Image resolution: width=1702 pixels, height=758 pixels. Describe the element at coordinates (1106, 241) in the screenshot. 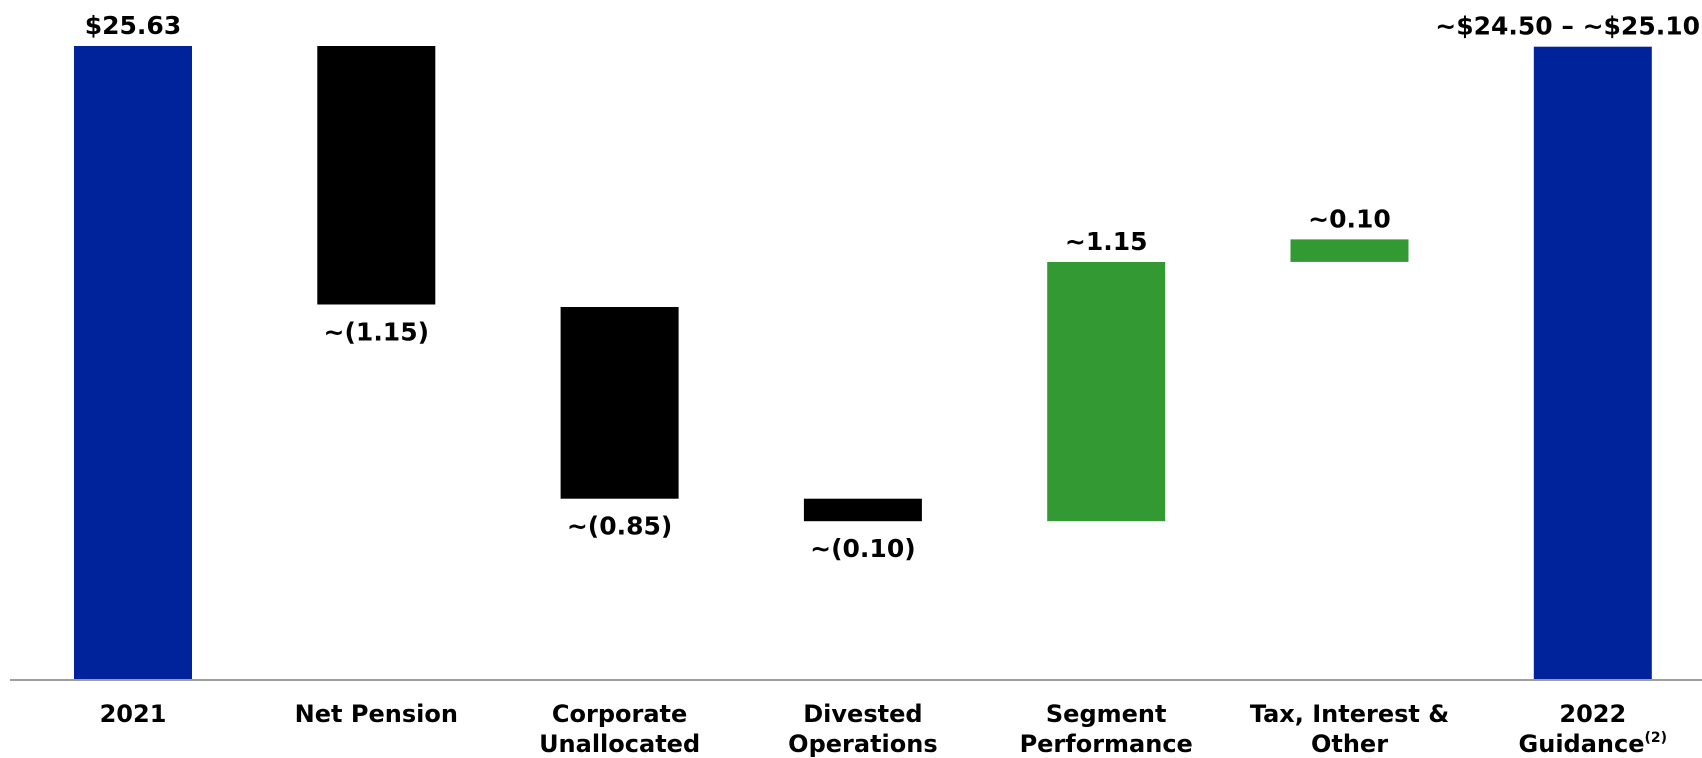

I see `bar-value-label: ~1.15` at that location.